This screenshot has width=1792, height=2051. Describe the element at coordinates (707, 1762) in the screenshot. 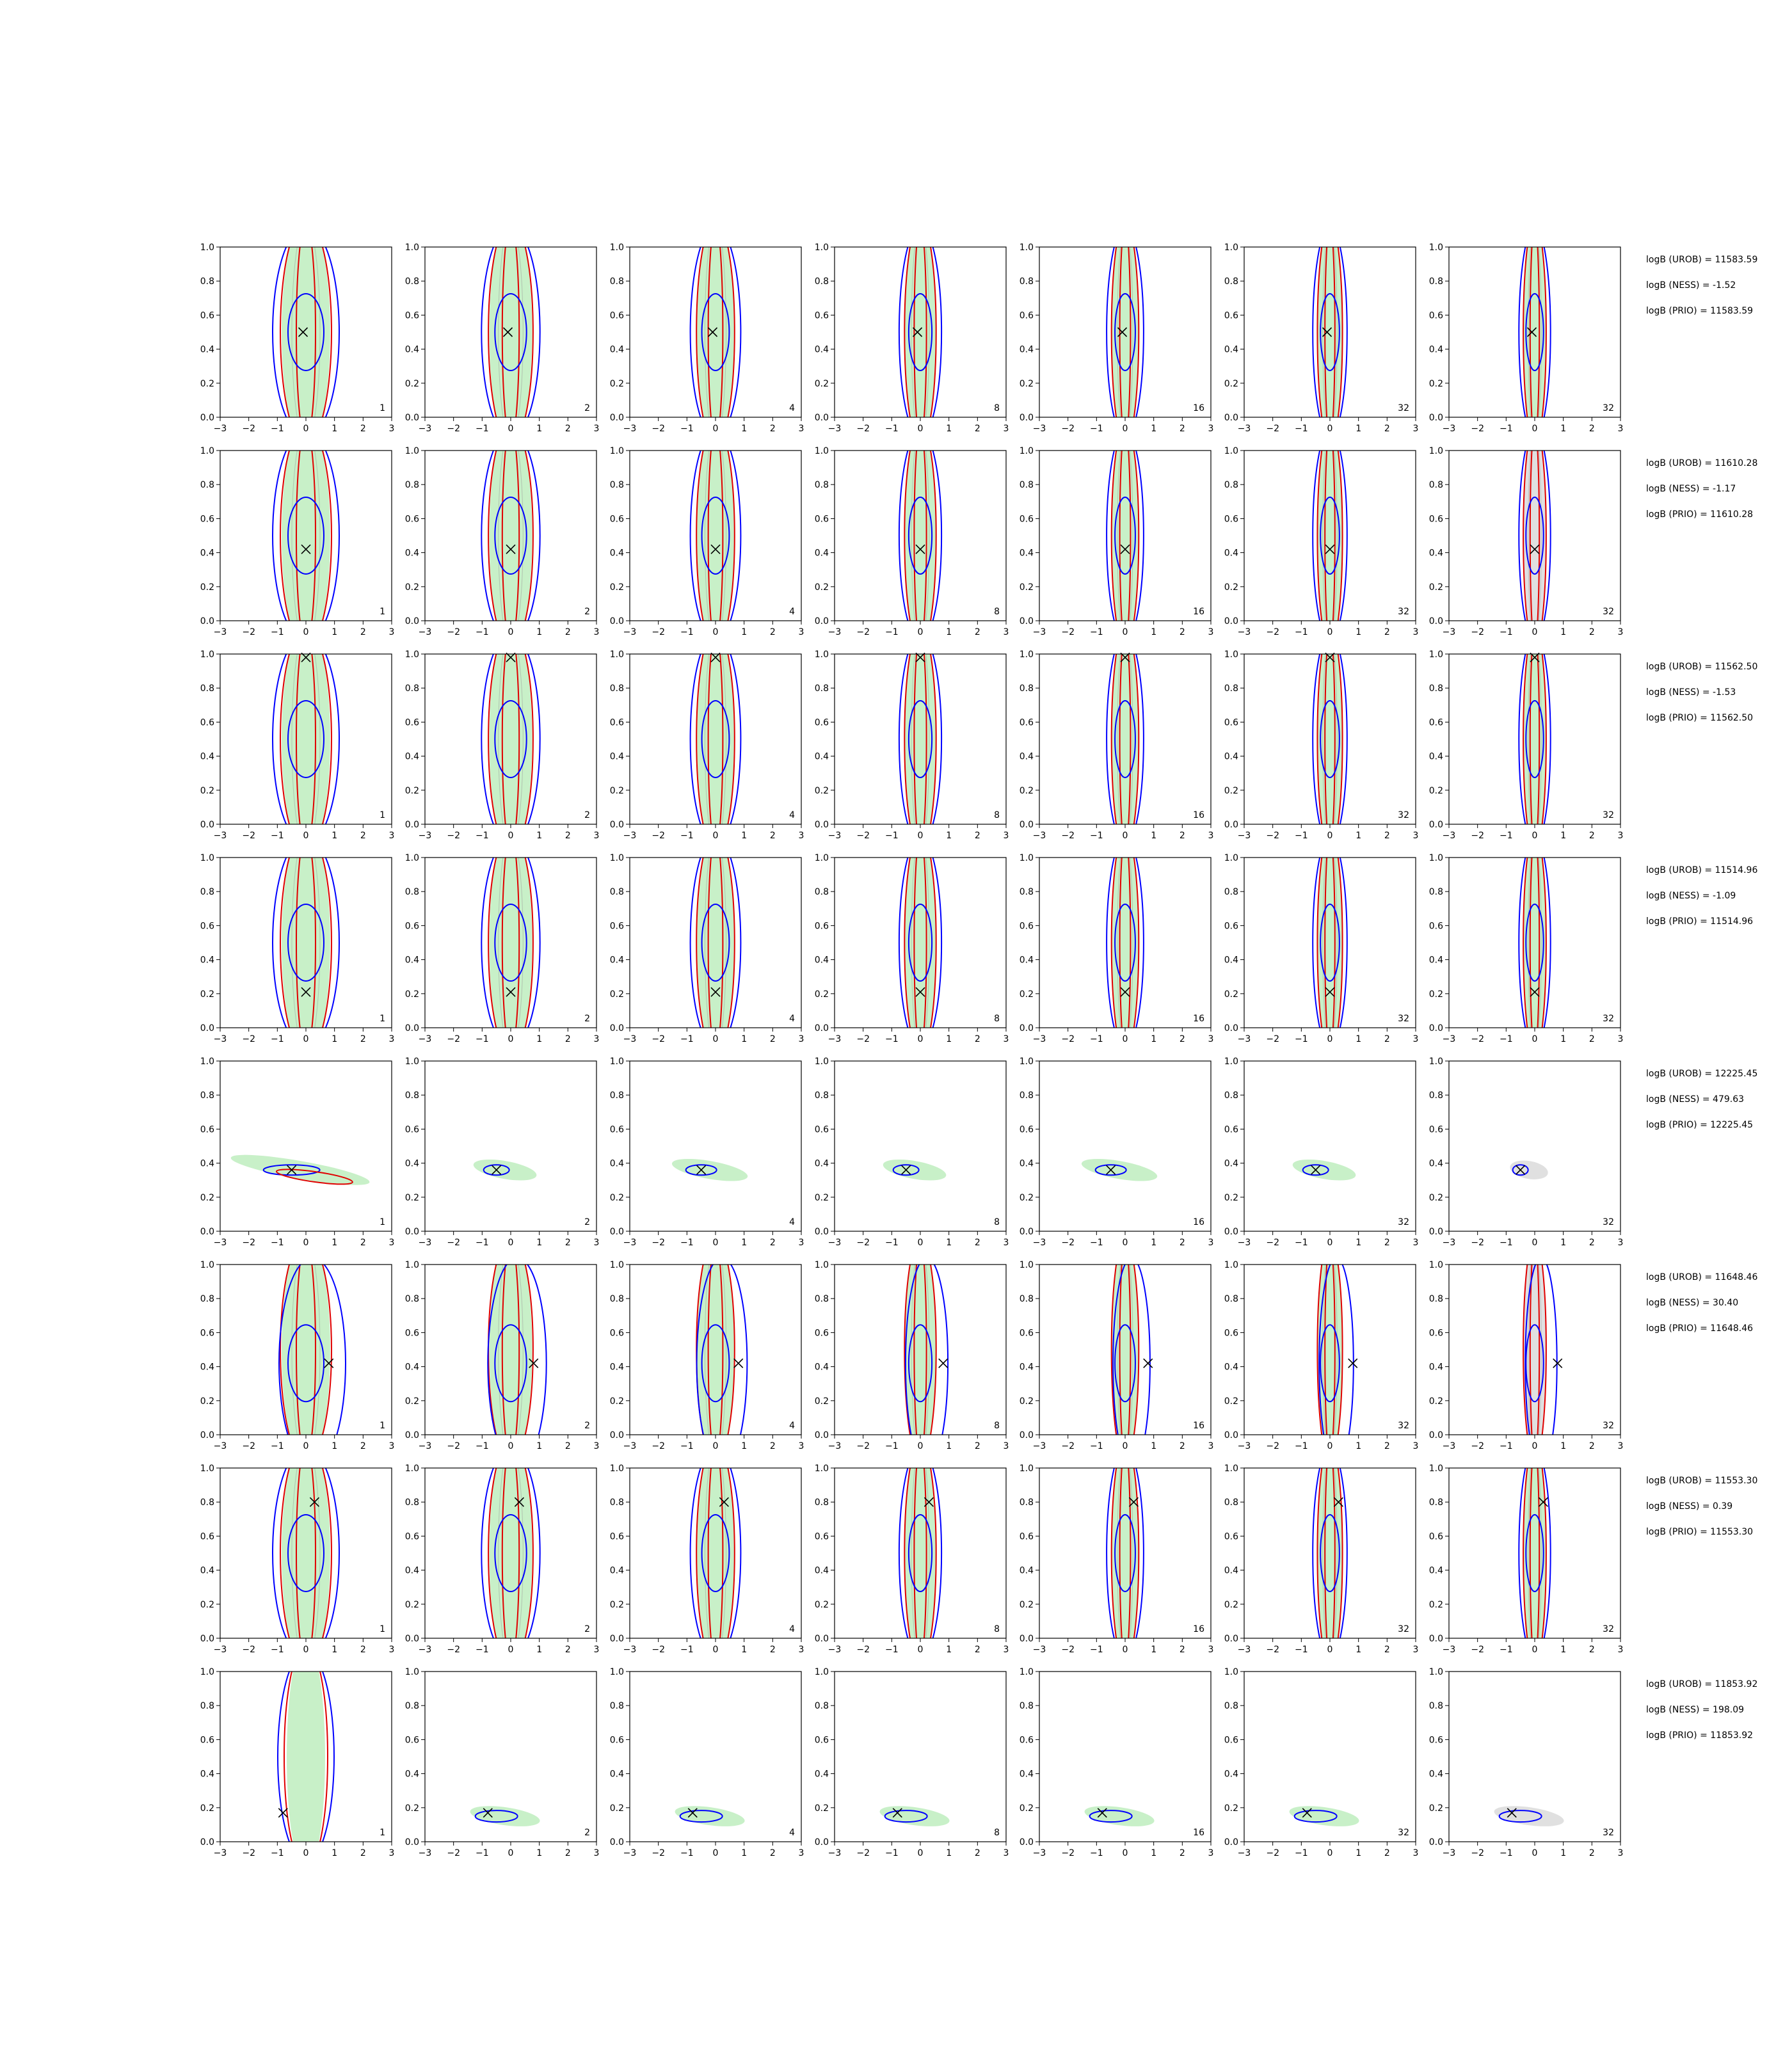

I see `panel-r8-c3: −3 −2 −1 0 1 2 3 0.0 0.2 0.4 0.6 0.8 1.0 4` at that location.